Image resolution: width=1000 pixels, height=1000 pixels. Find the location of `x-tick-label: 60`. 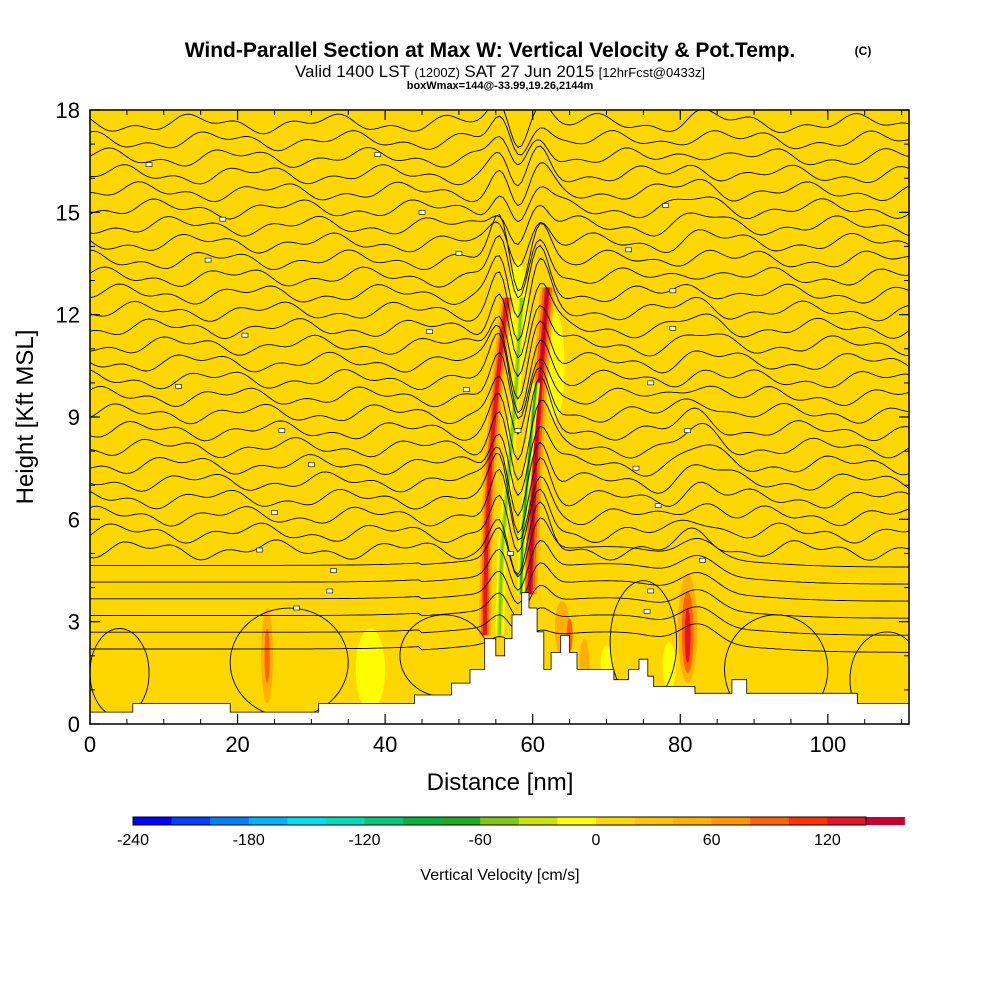

x-tick-label: 60 is located at coordinates (532, 744).